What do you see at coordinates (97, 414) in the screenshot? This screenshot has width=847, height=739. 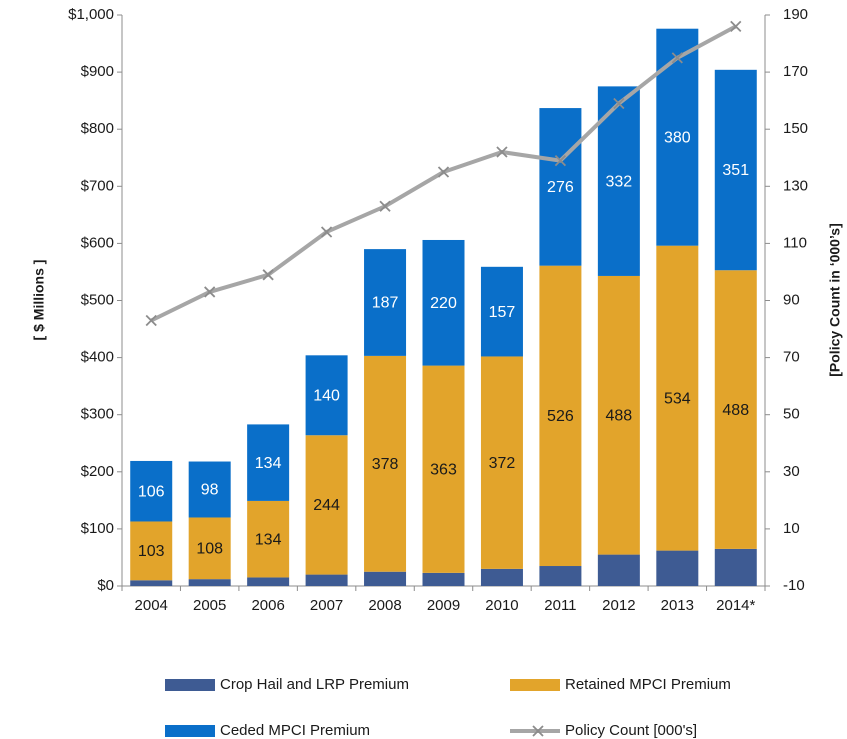 I see `y-tick-label: $300` at bounding box center [97, 414].